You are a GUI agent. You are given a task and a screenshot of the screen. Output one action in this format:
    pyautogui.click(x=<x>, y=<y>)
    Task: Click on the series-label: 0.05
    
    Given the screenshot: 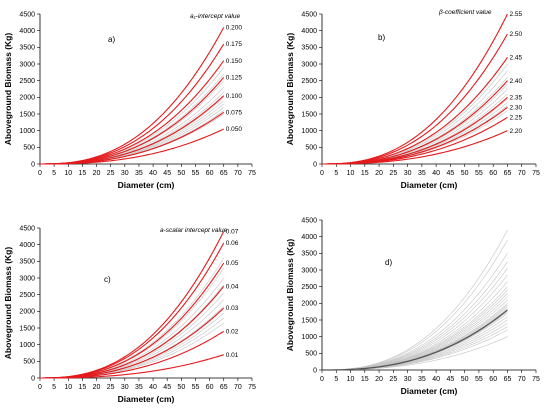 What is the action you would take?
    pyautogui.click(x=232, y=263)
    